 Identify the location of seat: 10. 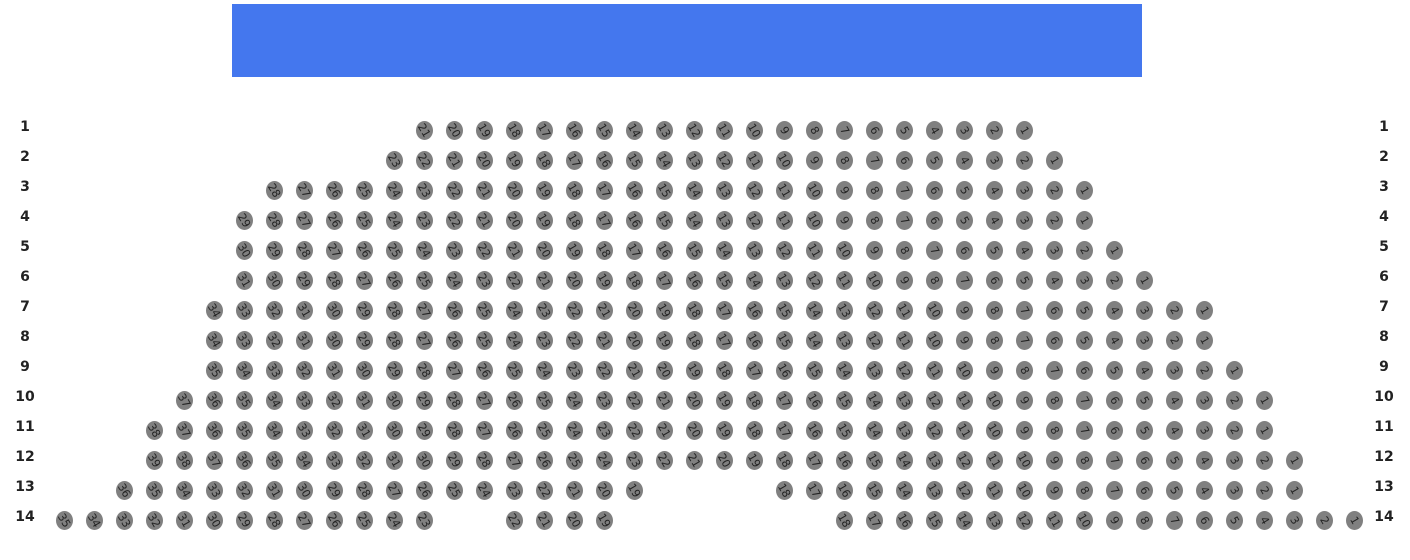
(1084, 520).